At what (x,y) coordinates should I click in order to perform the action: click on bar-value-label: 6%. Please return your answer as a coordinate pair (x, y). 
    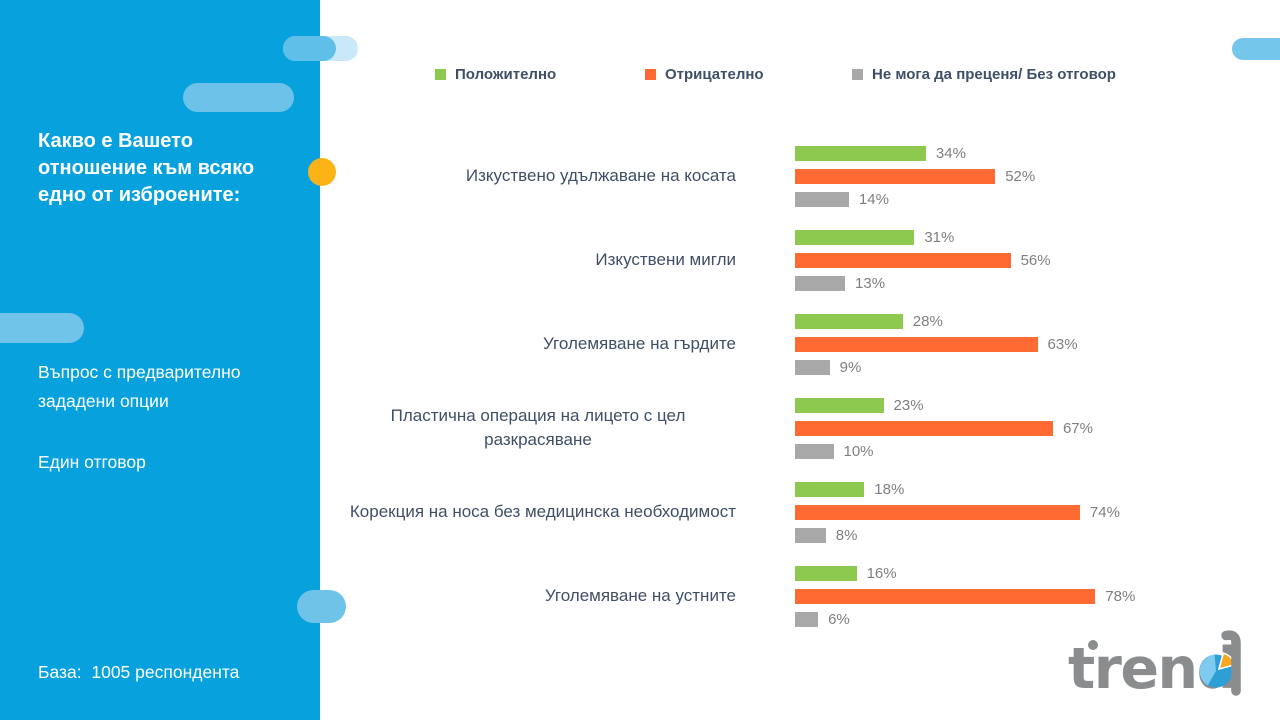
    Looking at the image, I should click on (839, 619).